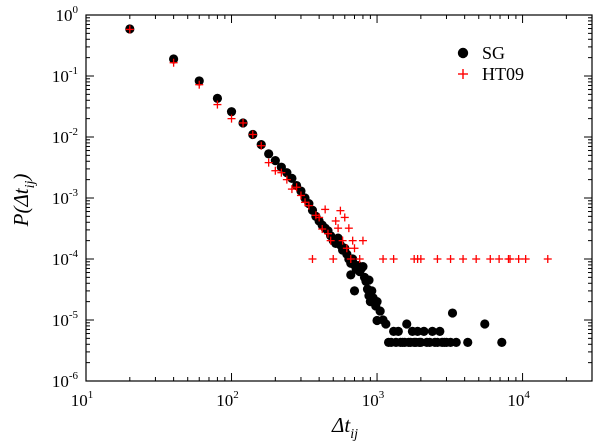 This screenshot has width=605, height=445. I want to click on y-tick-label: 10⁻¹, so click(65, 75).